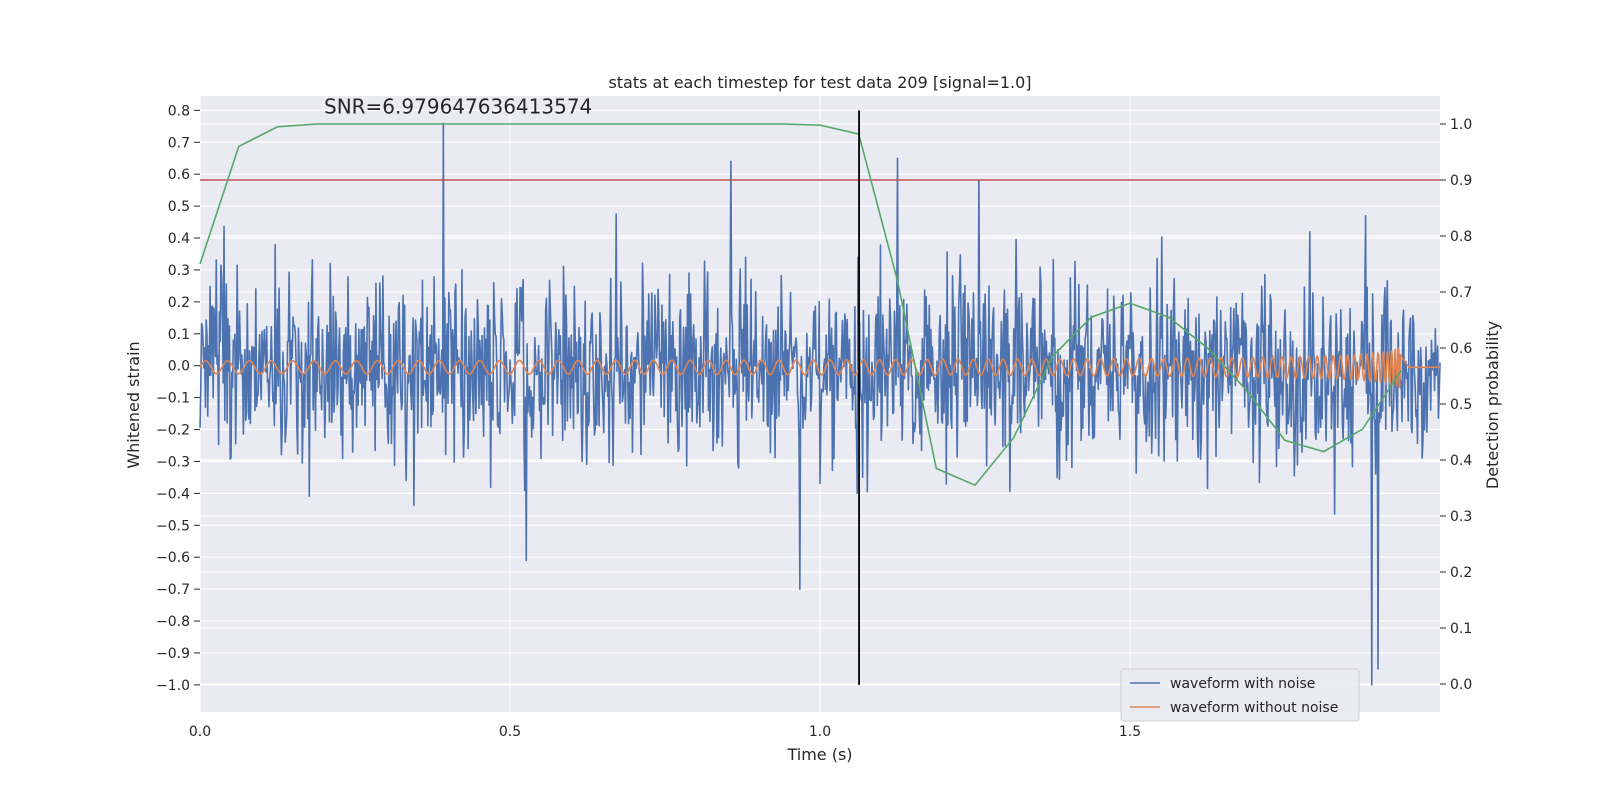  Describe the element at coordinates (1461, 237) in the screenshot. I see `y2-tick-label: 0.8` at that location.